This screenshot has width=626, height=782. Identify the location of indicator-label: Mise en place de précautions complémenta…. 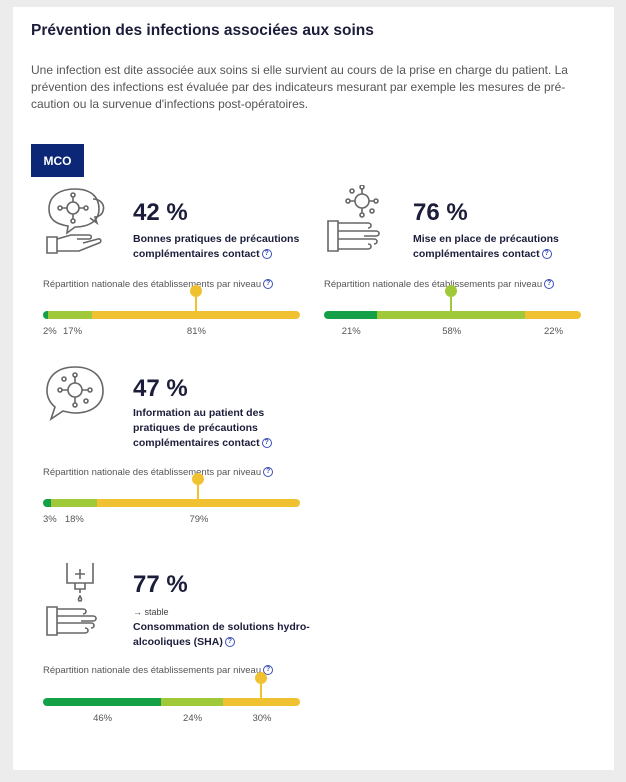
(486, 246).